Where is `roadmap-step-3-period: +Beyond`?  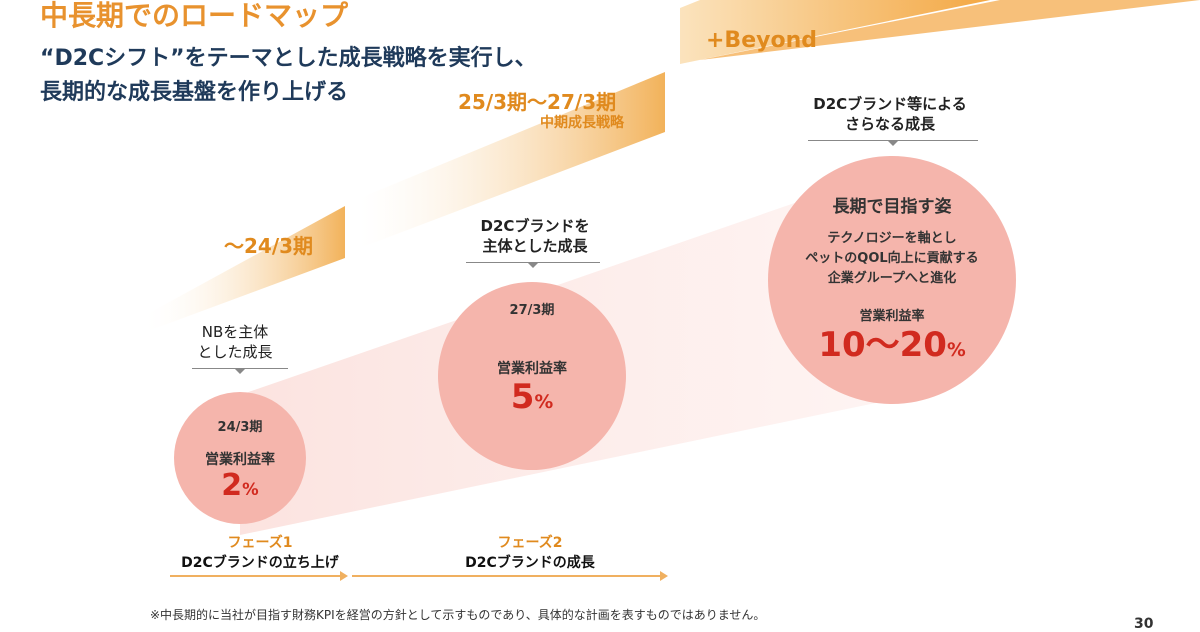 roadmap-step-3-period: +Beyond is located at coordinates (761, 40).